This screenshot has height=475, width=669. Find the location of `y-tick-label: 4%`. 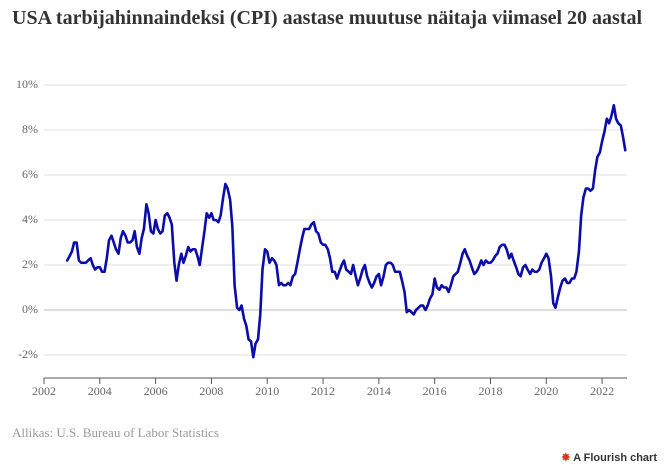

y-tick-label: 4% is located at coordinates (30, 219).